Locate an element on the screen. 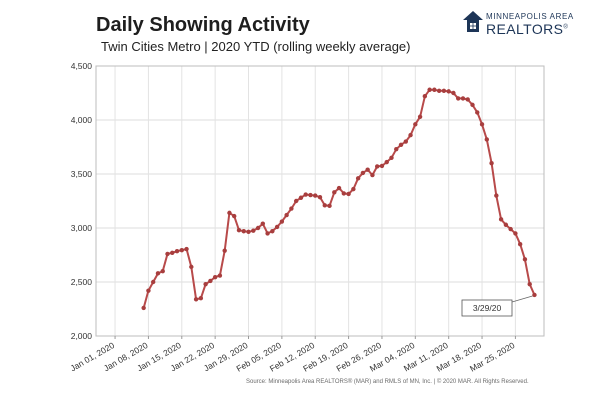  y-tick-label: 2,500 is located at coordinates (82, 282).